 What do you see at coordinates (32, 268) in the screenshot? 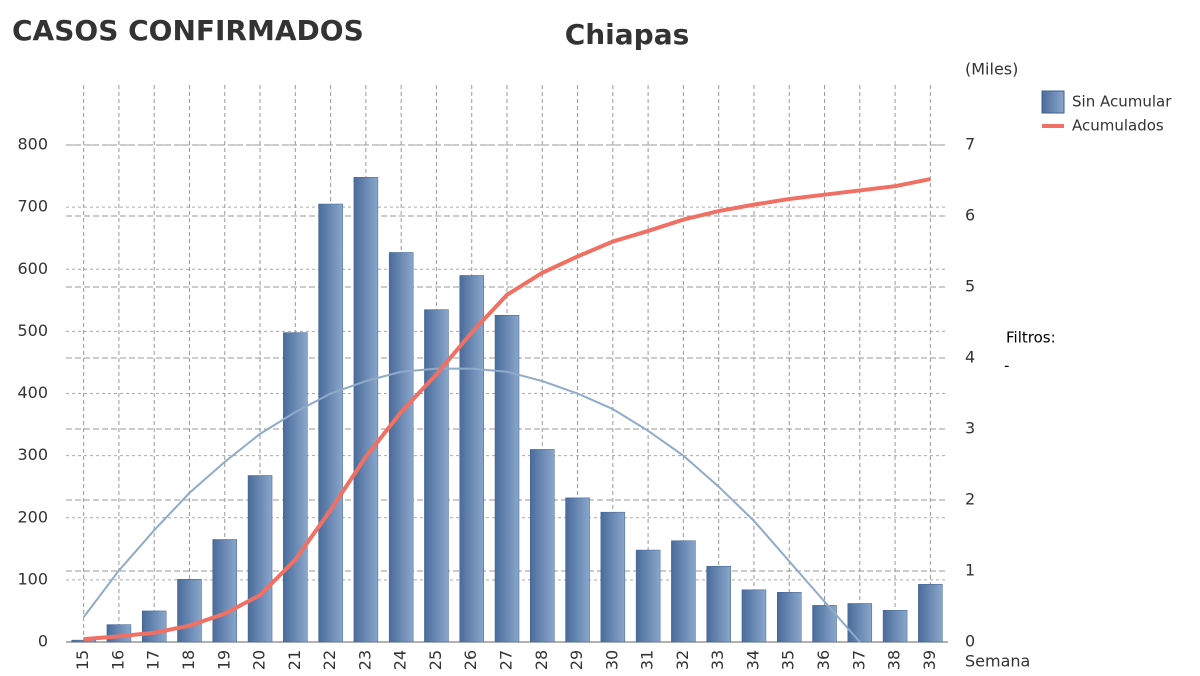
I see `y-tick-label: 600` at bounding box center [32, 268].